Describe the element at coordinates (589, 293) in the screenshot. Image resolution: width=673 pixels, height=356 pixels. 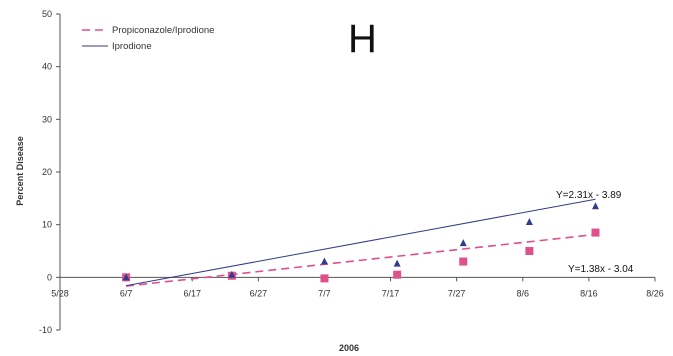
I see `x-tick-label: 8/16` at that location.